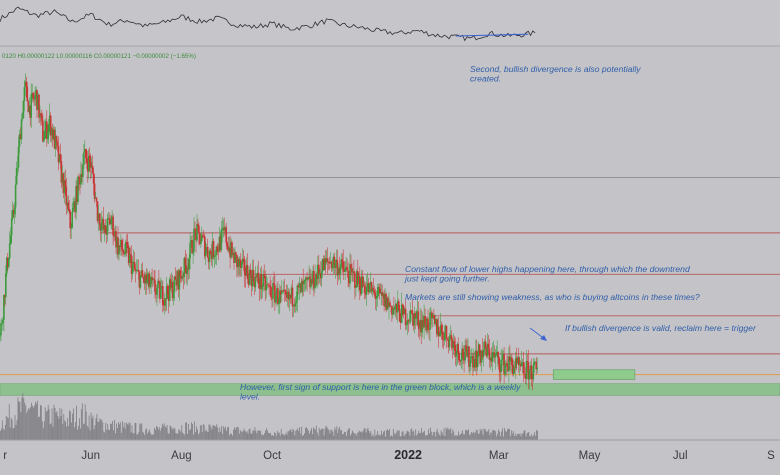  Describe the element at coordinates (269, 416) in the screenshot. I see `volume-layer` at that location.